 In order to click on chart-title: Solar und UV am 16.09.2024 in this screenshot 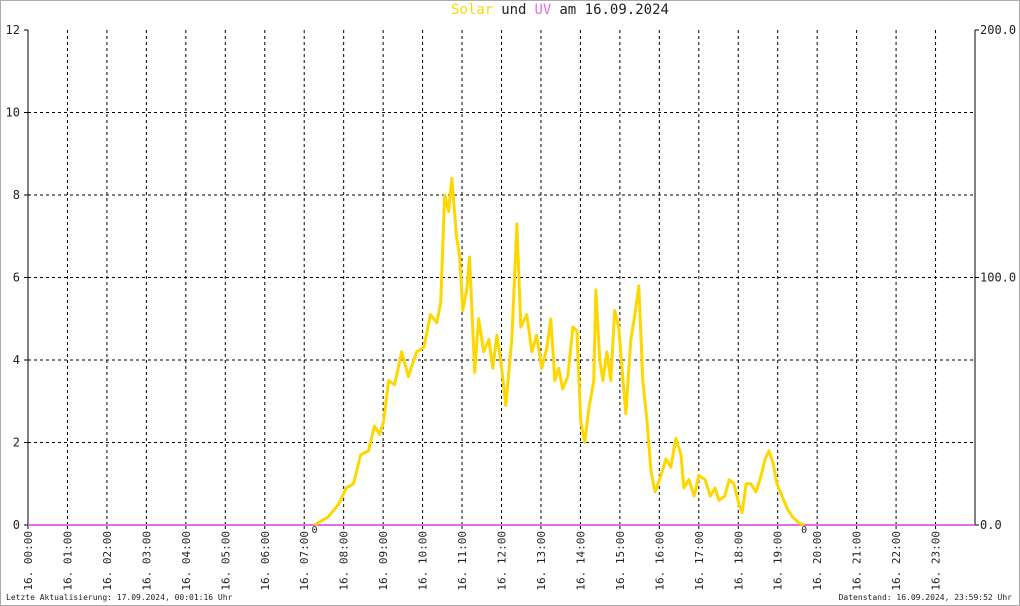, I will do `click(560, 10)`.